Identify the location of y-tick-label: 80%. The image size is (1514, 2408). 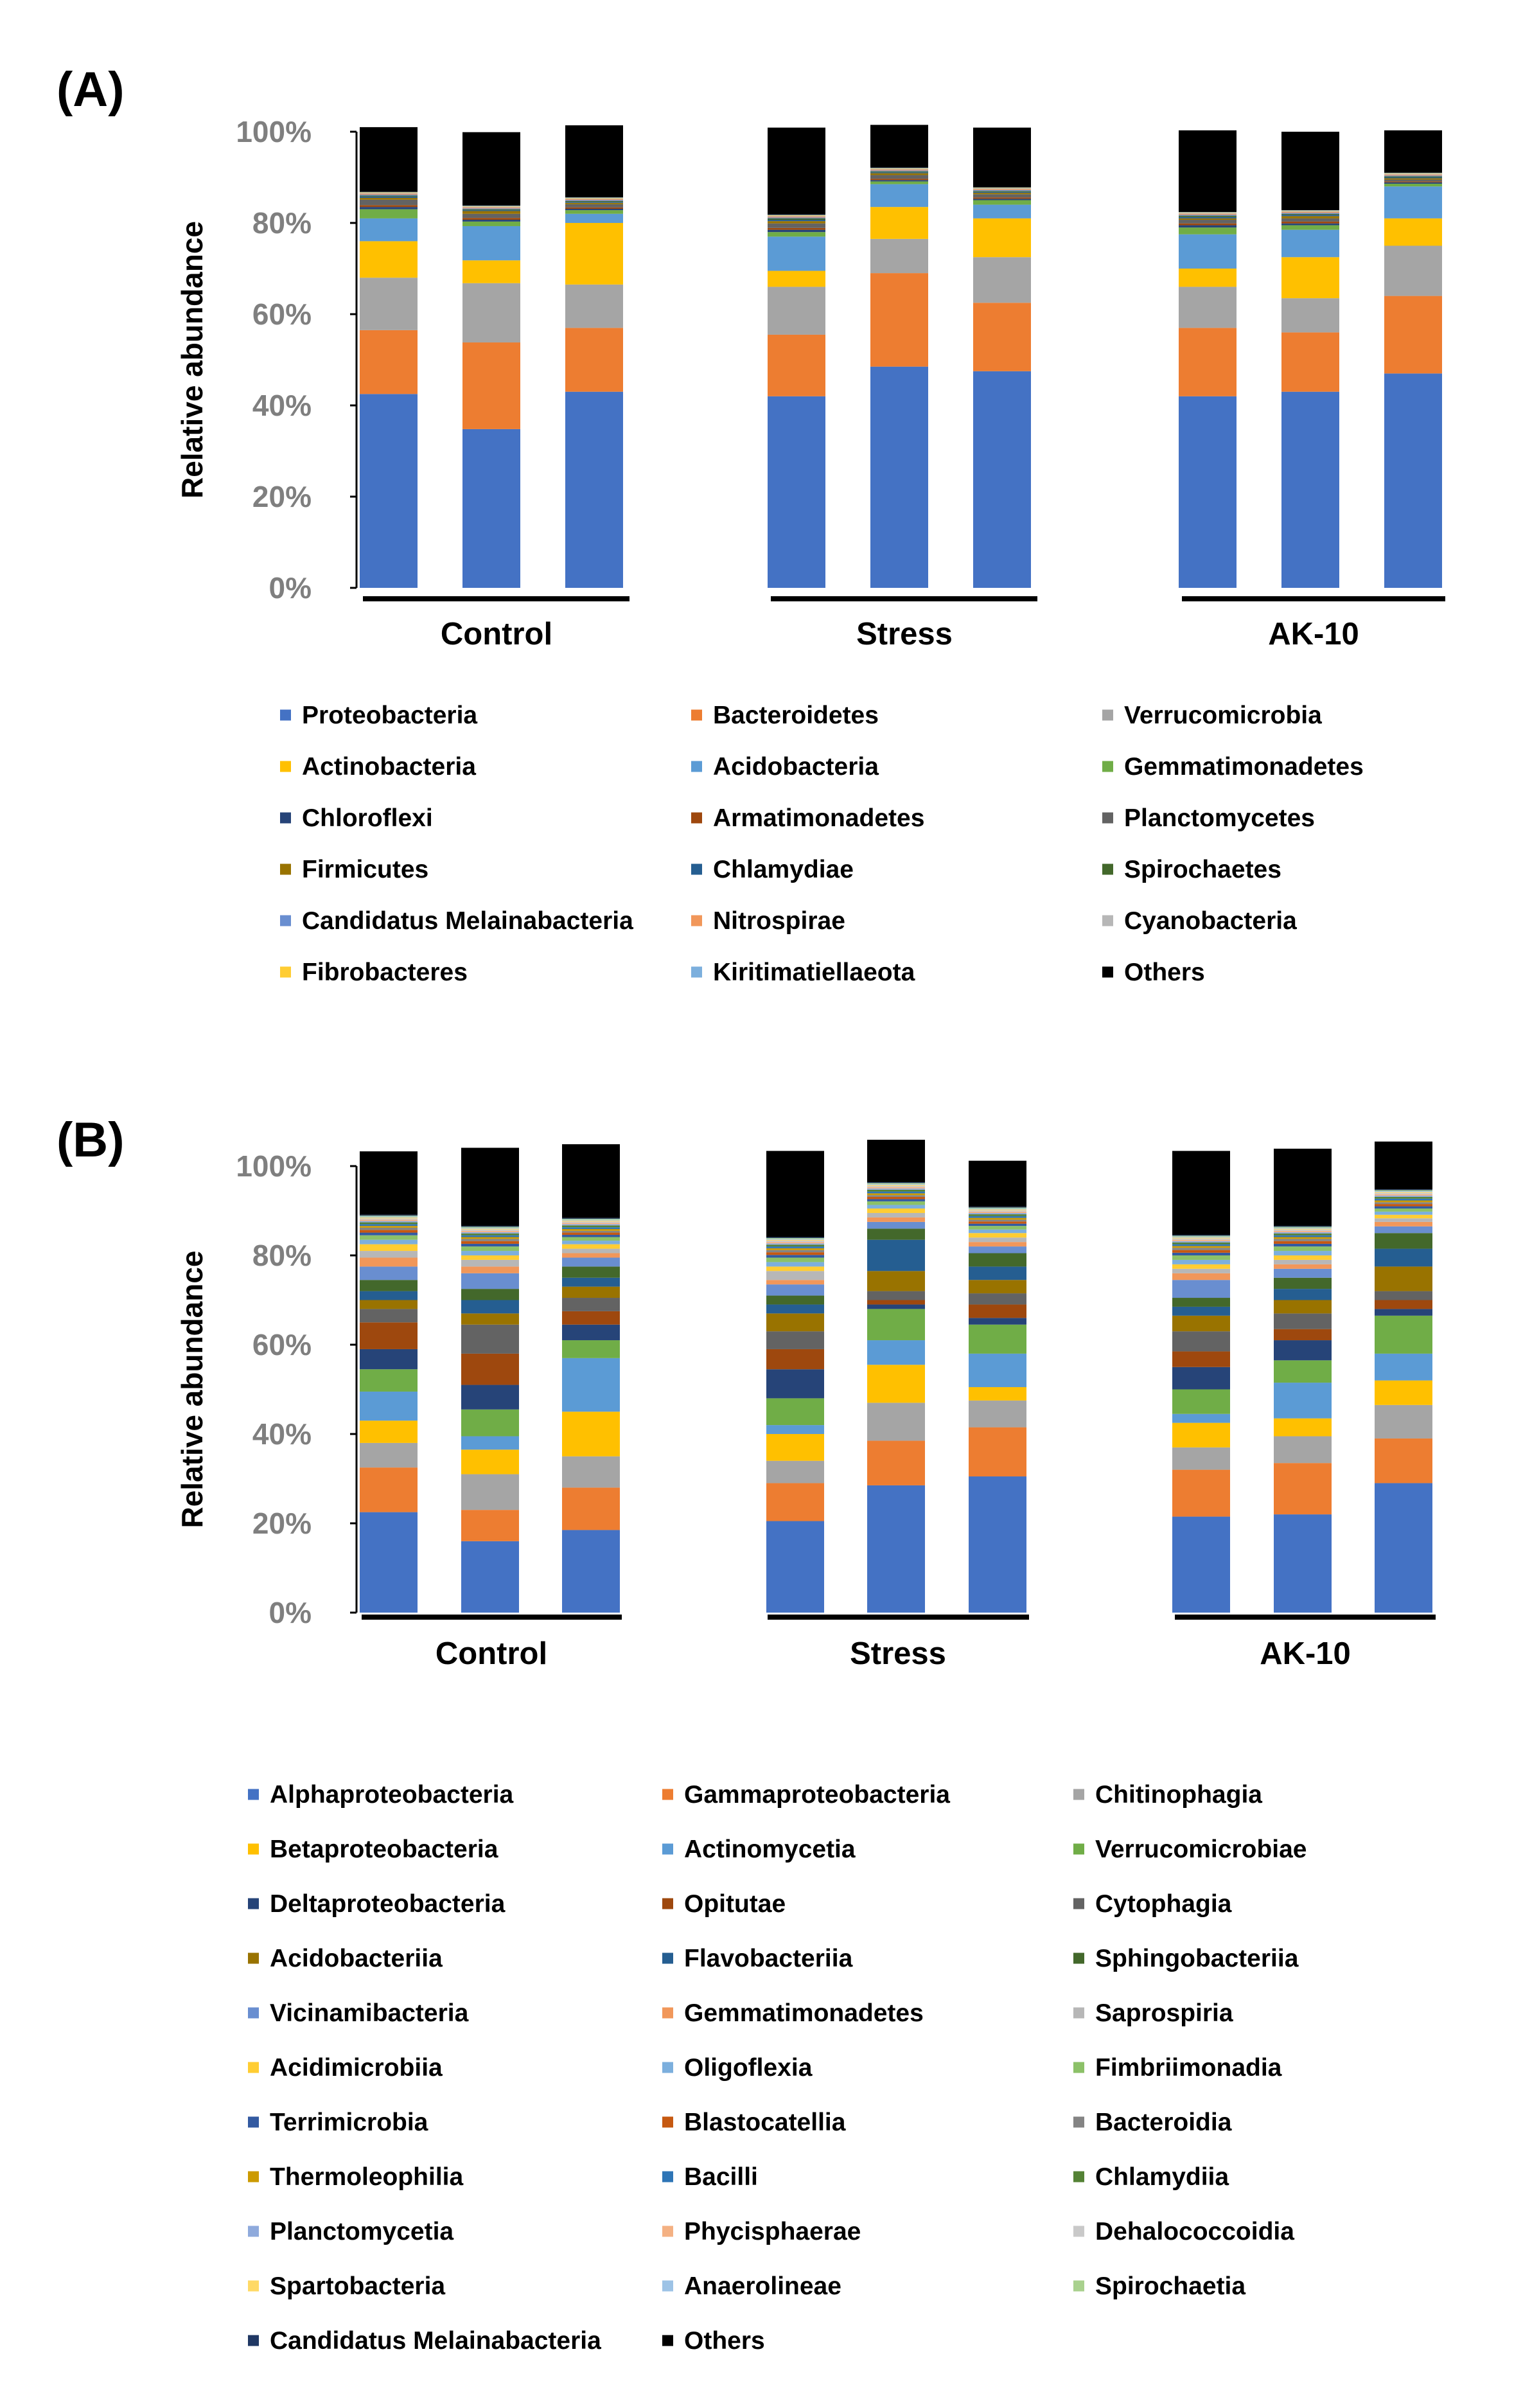
(282, 1255).